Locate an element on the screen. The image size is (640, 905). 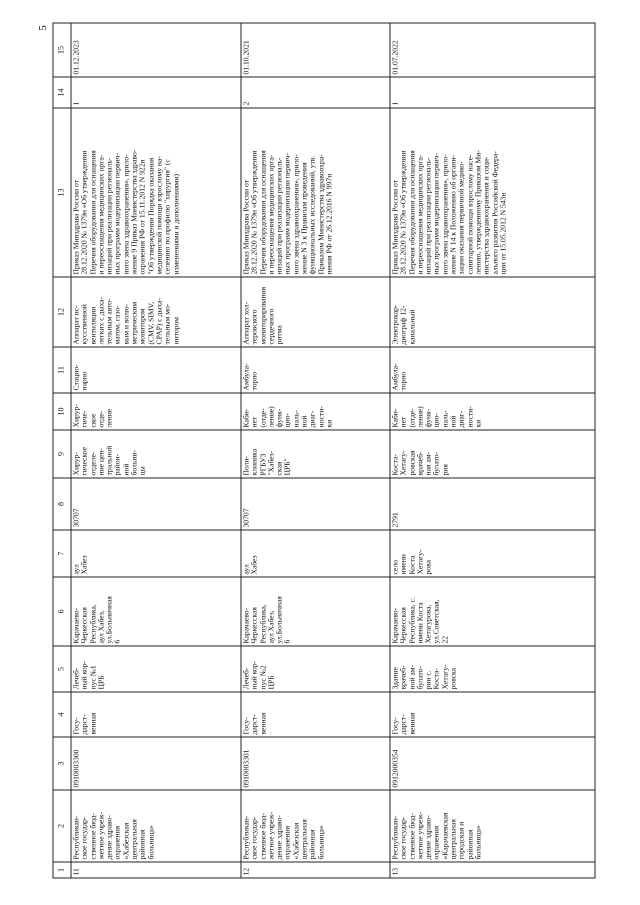
table-cell-col-8: 2791 is located at coordinates (492, 503).